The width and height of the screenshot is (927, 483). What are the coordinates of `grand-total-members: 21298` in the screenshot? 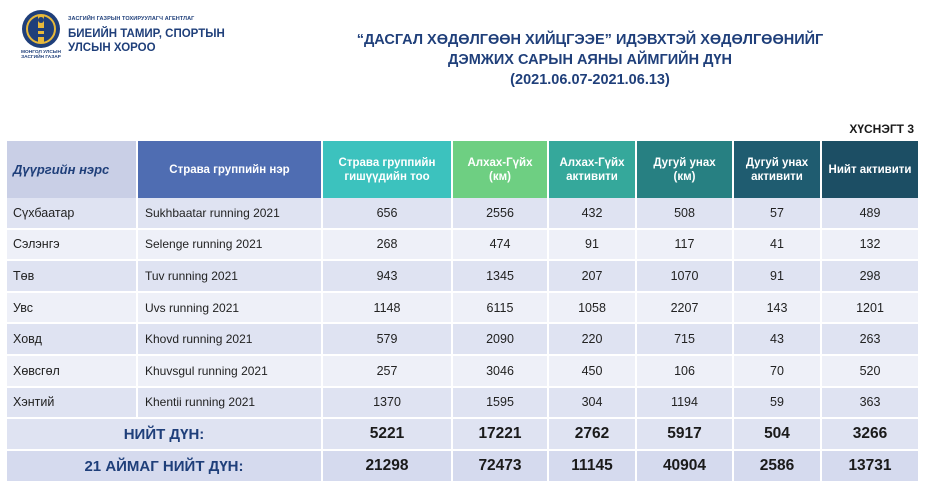 It's located at (387, 466).